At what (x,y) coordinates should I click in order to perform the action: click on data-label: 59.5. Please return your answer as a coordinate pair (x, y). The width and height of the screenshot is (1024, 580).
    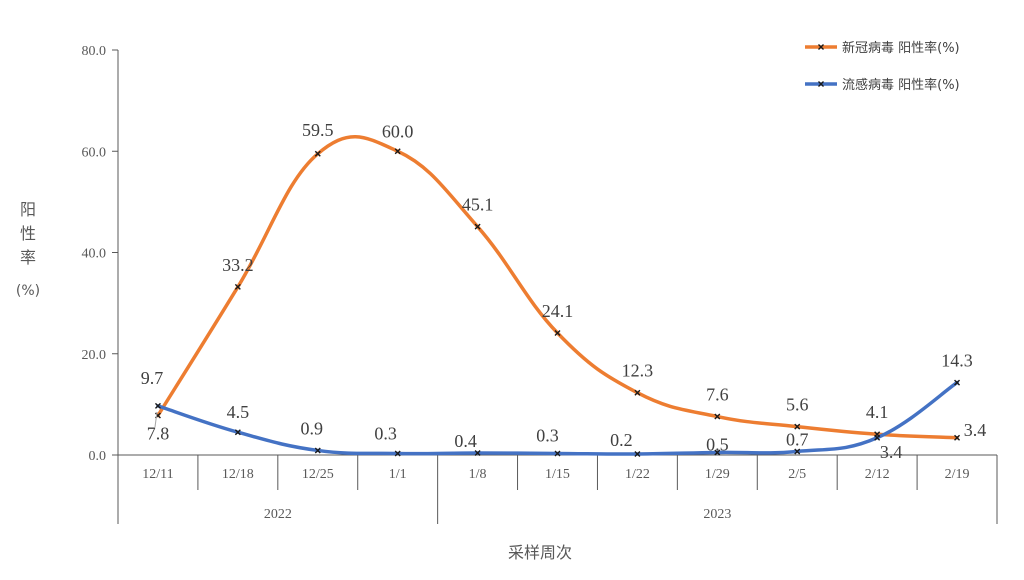
    Looking at the image, I should click on (318, 130).